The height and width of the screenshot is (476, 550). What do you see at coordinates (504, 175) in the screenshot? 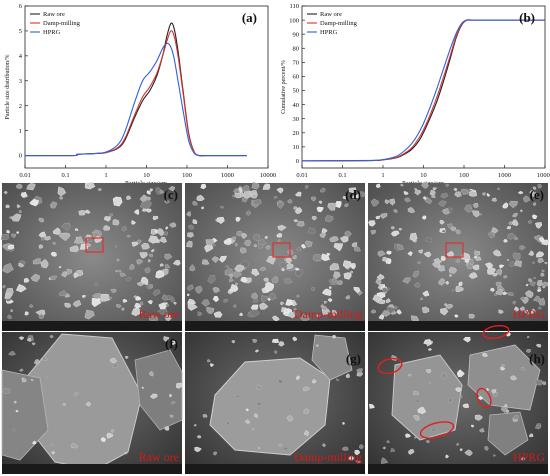
I see `x-tick-label: 1000` at bounding box center [504, 175].